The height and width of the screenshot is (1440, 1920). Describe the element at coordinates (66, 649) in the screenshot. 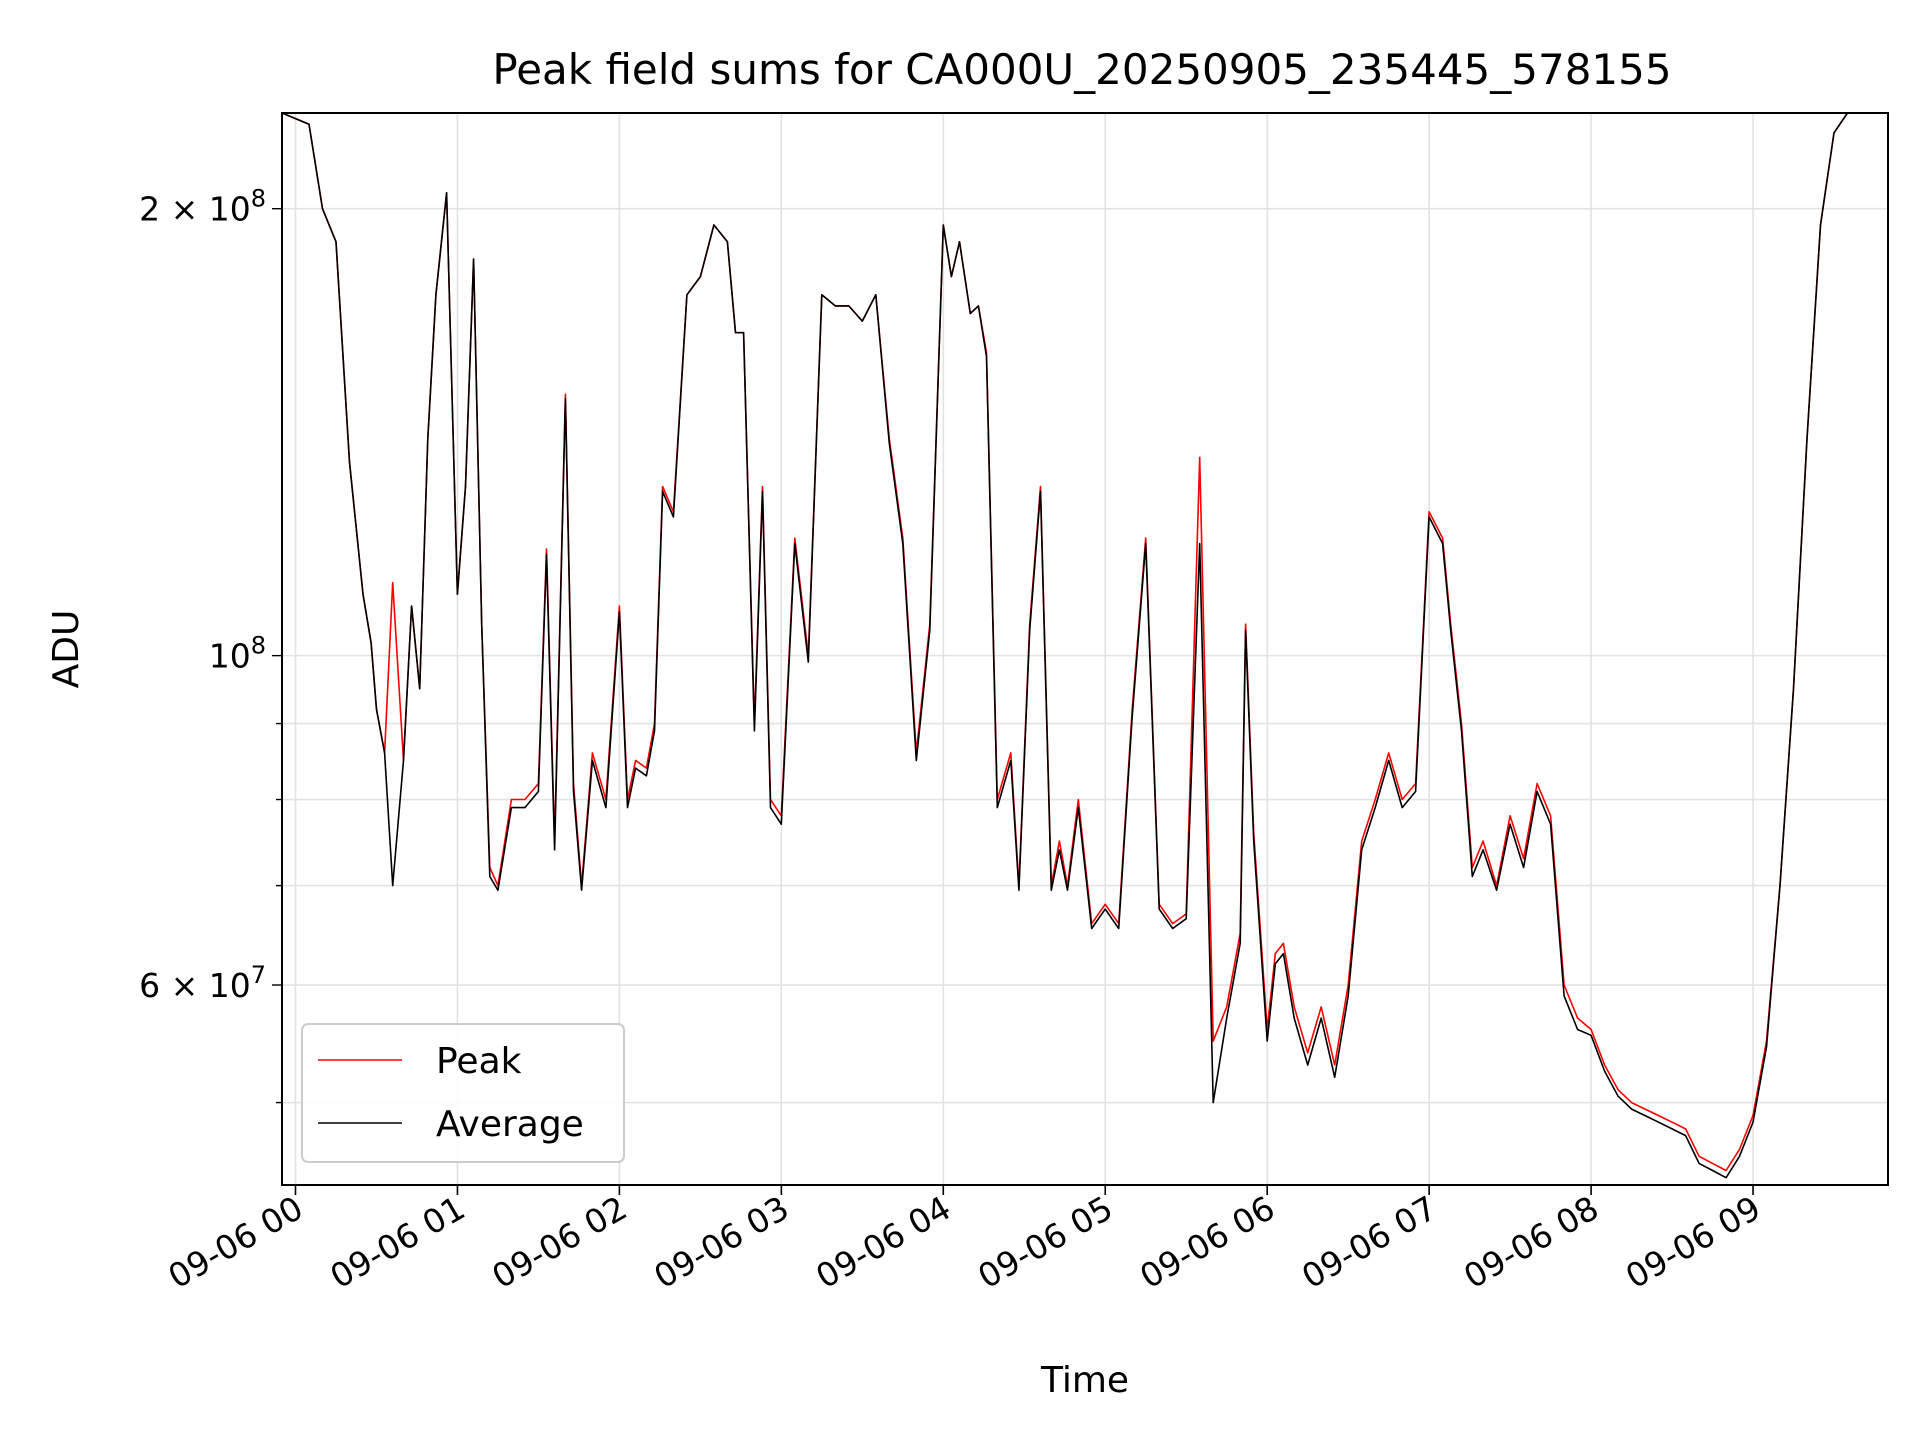

I see `y-axis-label: ADU` at that location.